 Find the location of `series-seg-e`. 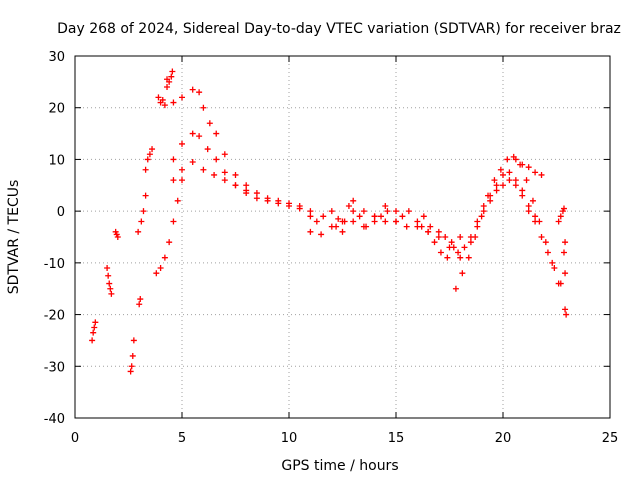

series-seg-e is located at coordinates (140, 302).